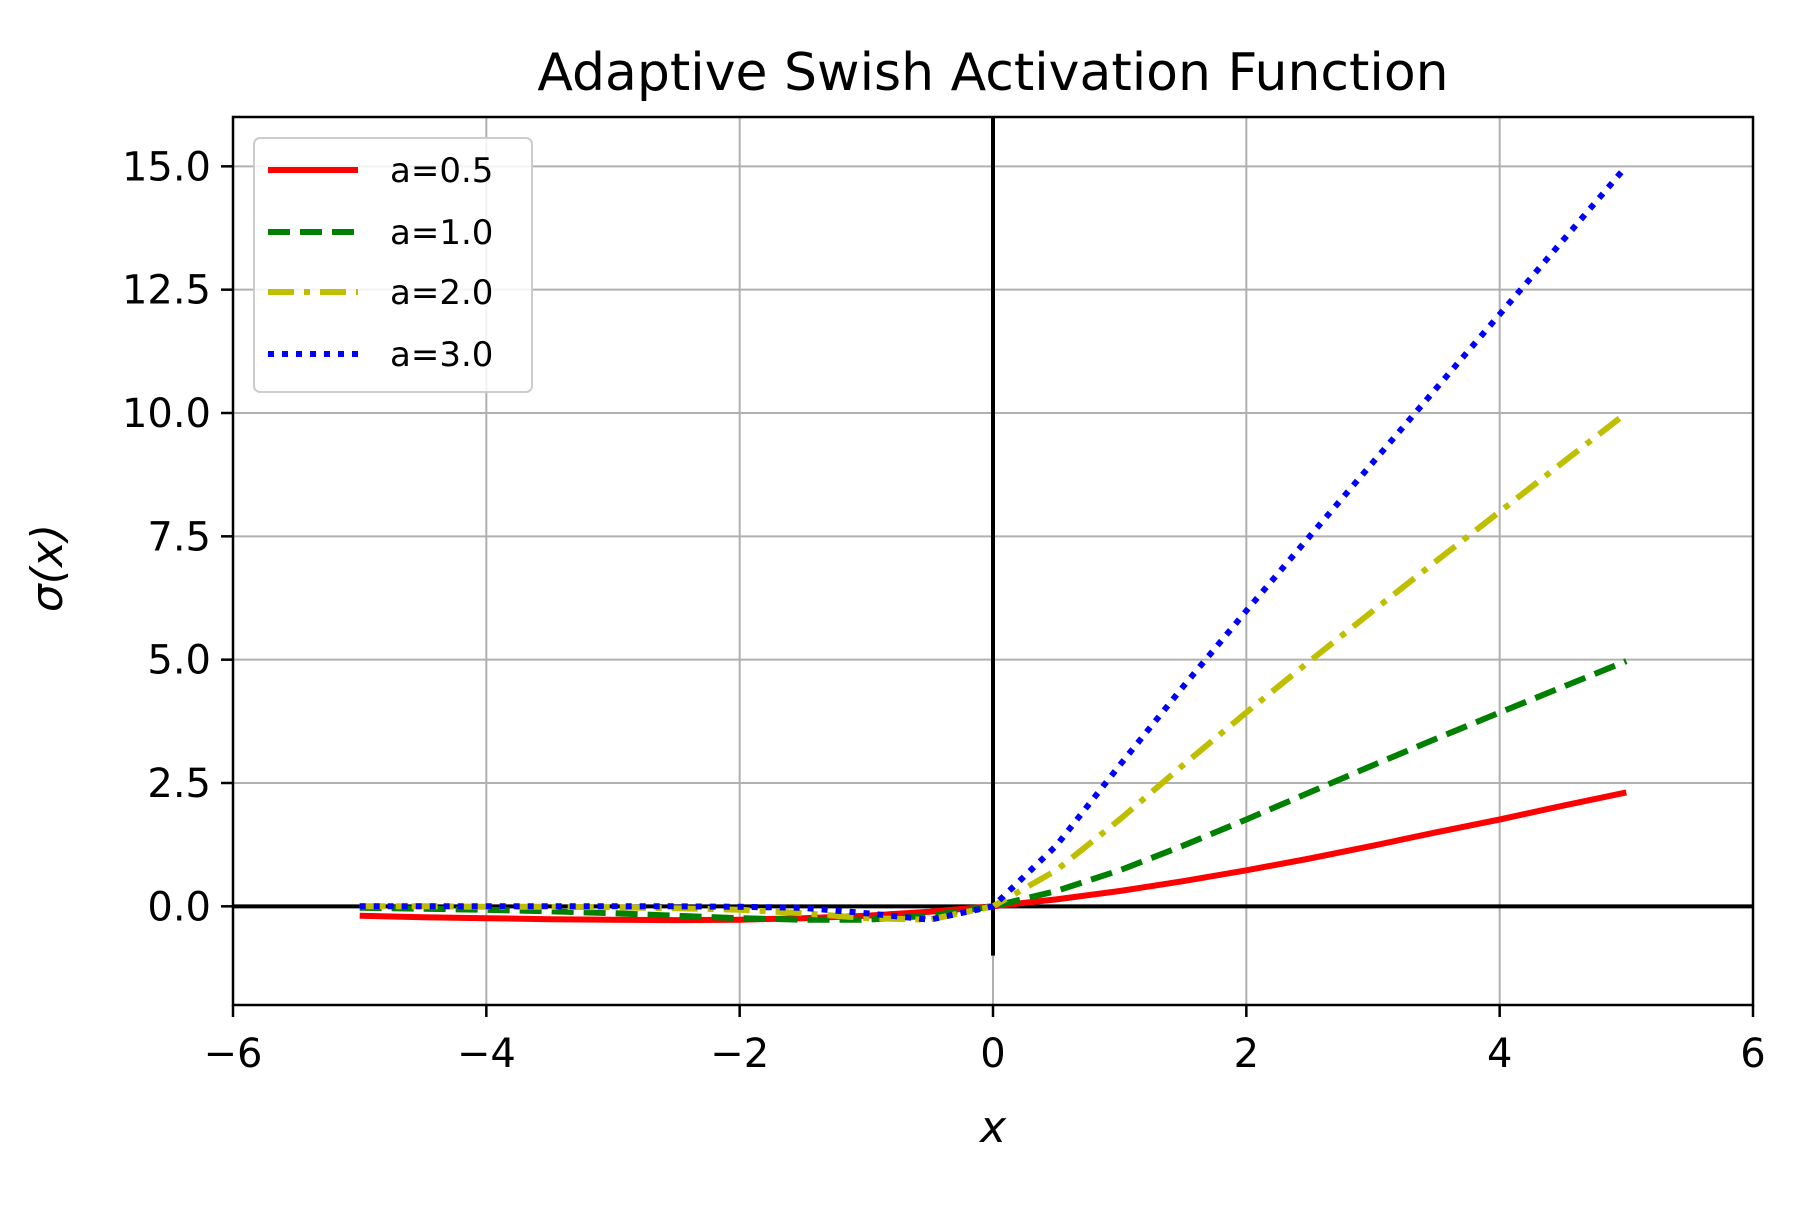 The height and width of the screenshot is (1205, 1800). I want to click on x-tick-label: 2, so click(1246, 1054).